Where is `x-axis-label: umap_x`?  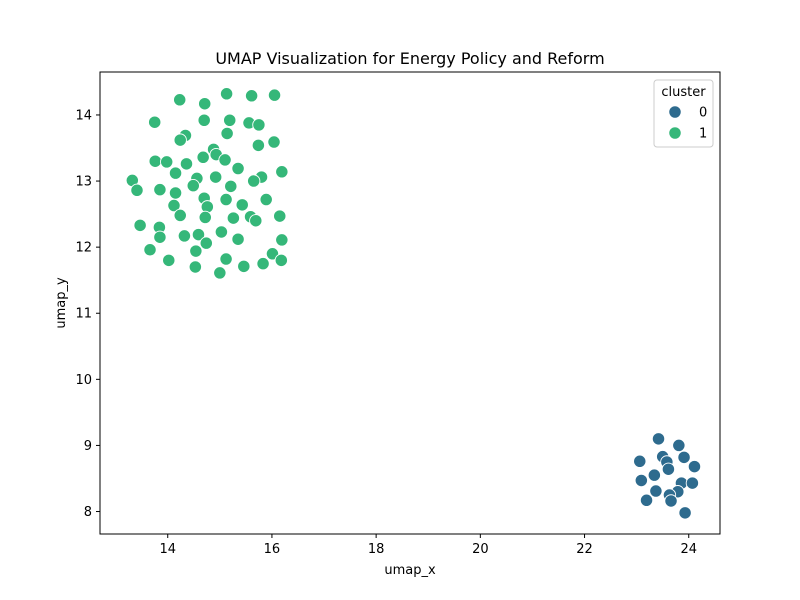 x-axis-label: umap_x is located at coordinates (410, 570).